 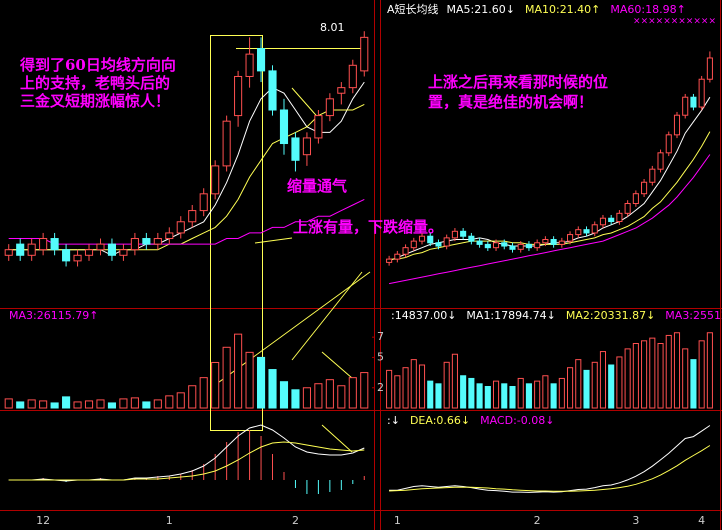 I want to click on legend-entry: MA2:20331.87↓, so click(x=610, y=315).